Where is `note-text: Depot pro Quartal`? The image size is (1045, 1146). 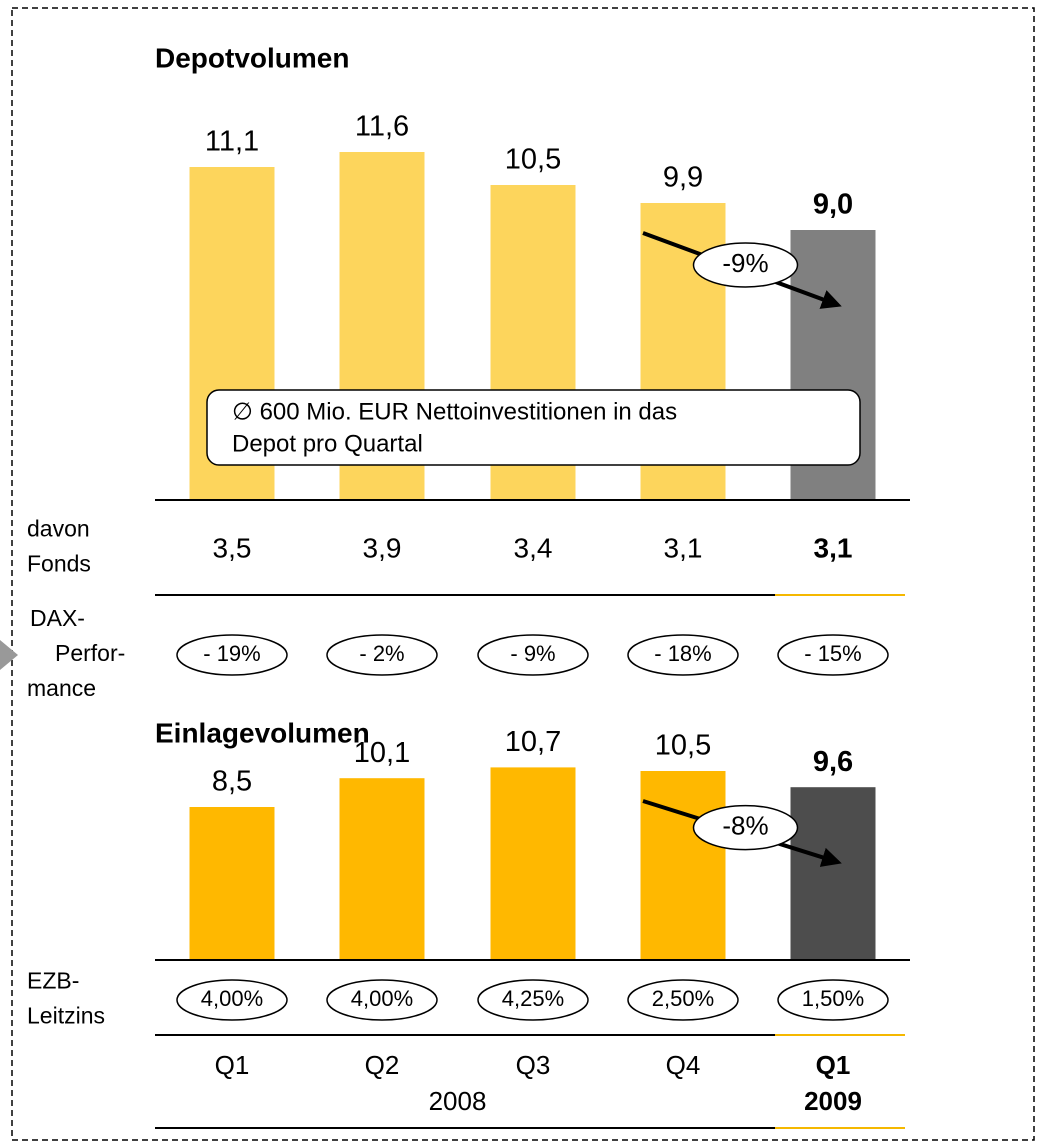 note-text: Depot pro Quartal is located at coordinates (327, 443).